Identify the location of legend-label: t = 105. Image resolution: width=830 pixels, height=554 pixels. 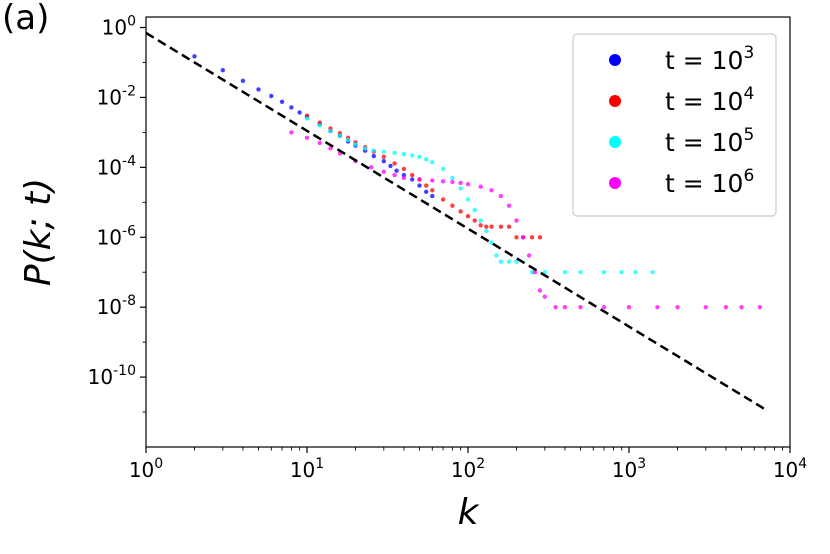
(709, 141).